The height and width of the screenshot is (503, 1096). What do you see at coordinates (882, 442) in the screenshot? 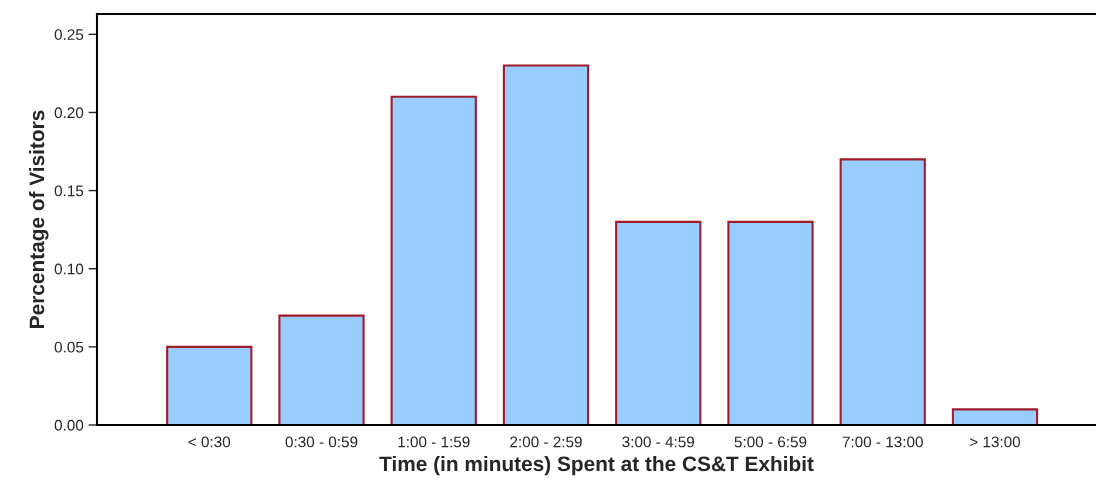
I see `x-tick-label: 7:00 - 13:00` at bounding box center [882, 442].